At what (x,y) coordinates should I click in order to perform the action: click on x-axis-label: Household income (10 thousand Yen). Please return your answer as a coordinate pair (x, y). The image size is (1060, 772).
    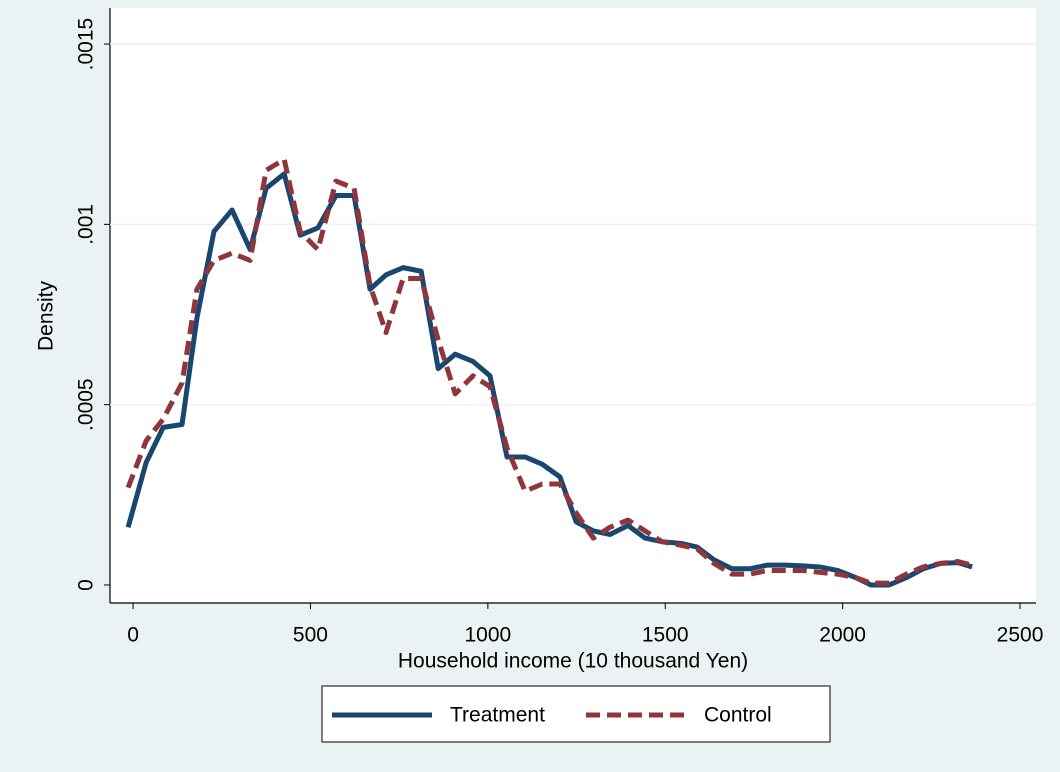
    Looking at the image, I should click on (573, 661).